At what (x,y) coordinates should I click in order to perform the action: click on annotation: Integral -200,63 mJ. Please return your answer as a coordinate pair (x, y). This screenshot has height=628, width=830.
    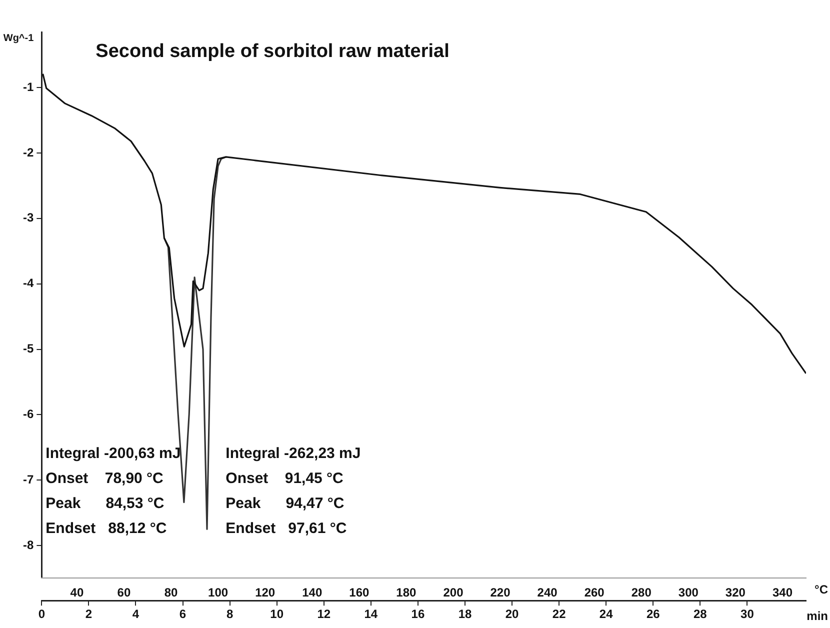
    Looking at the image, I should click on (113, 453).